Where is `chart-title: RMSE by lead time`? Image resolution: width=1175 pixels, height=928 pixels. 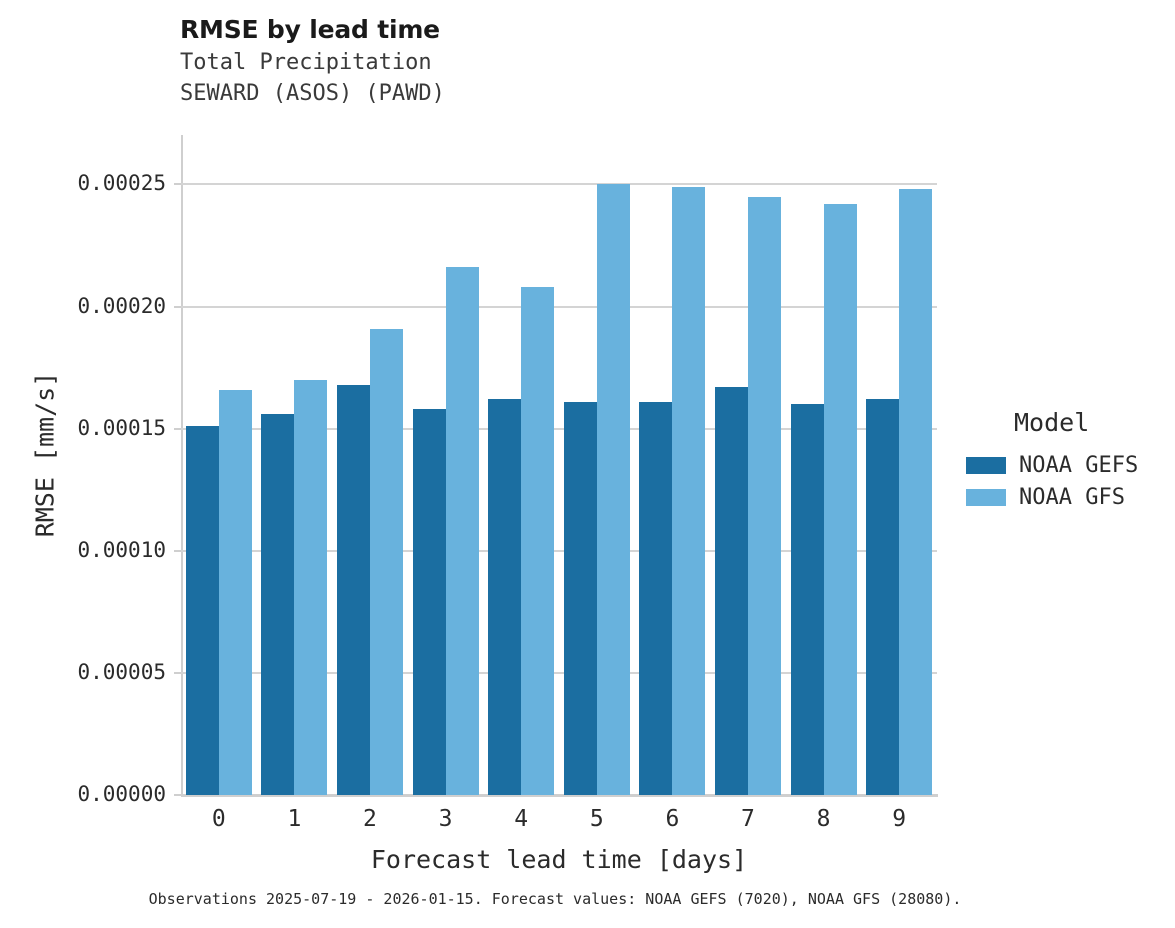
chart-title: RMSE by lead time is located at coordinates (310, 29).